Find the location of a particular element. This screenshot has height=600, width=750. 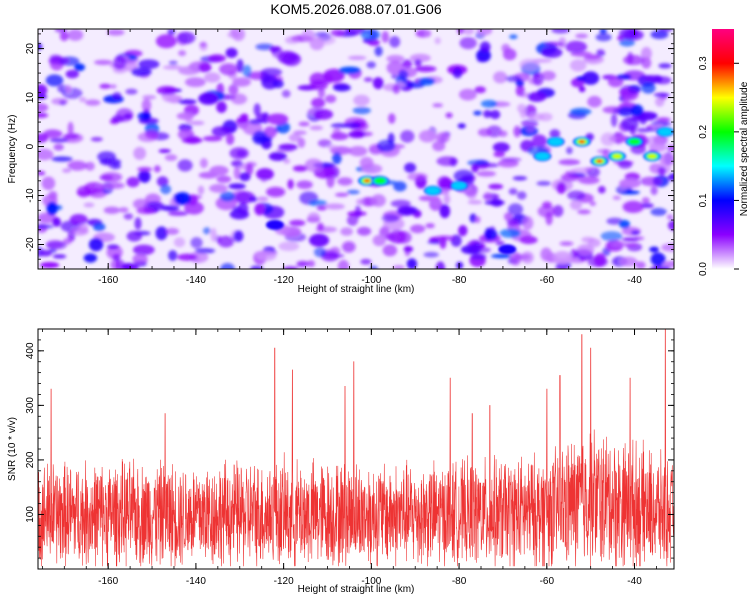

y-tick-label: 0 is located at coordinates (30, 146).